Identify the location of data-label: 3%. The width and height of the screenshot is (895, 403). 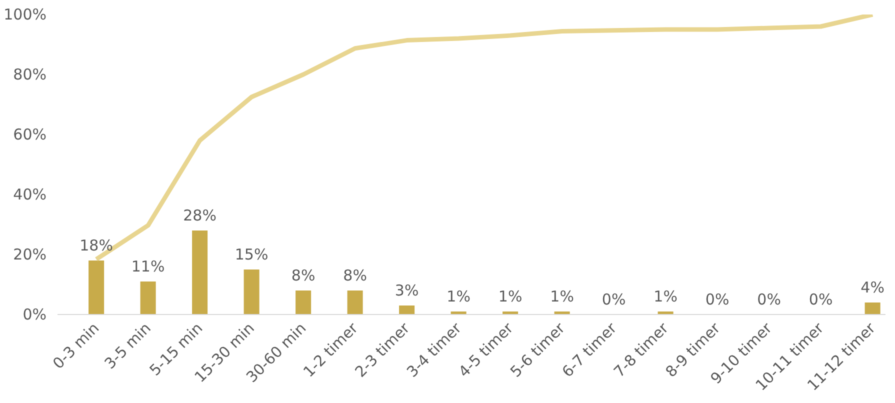
(406, 291).